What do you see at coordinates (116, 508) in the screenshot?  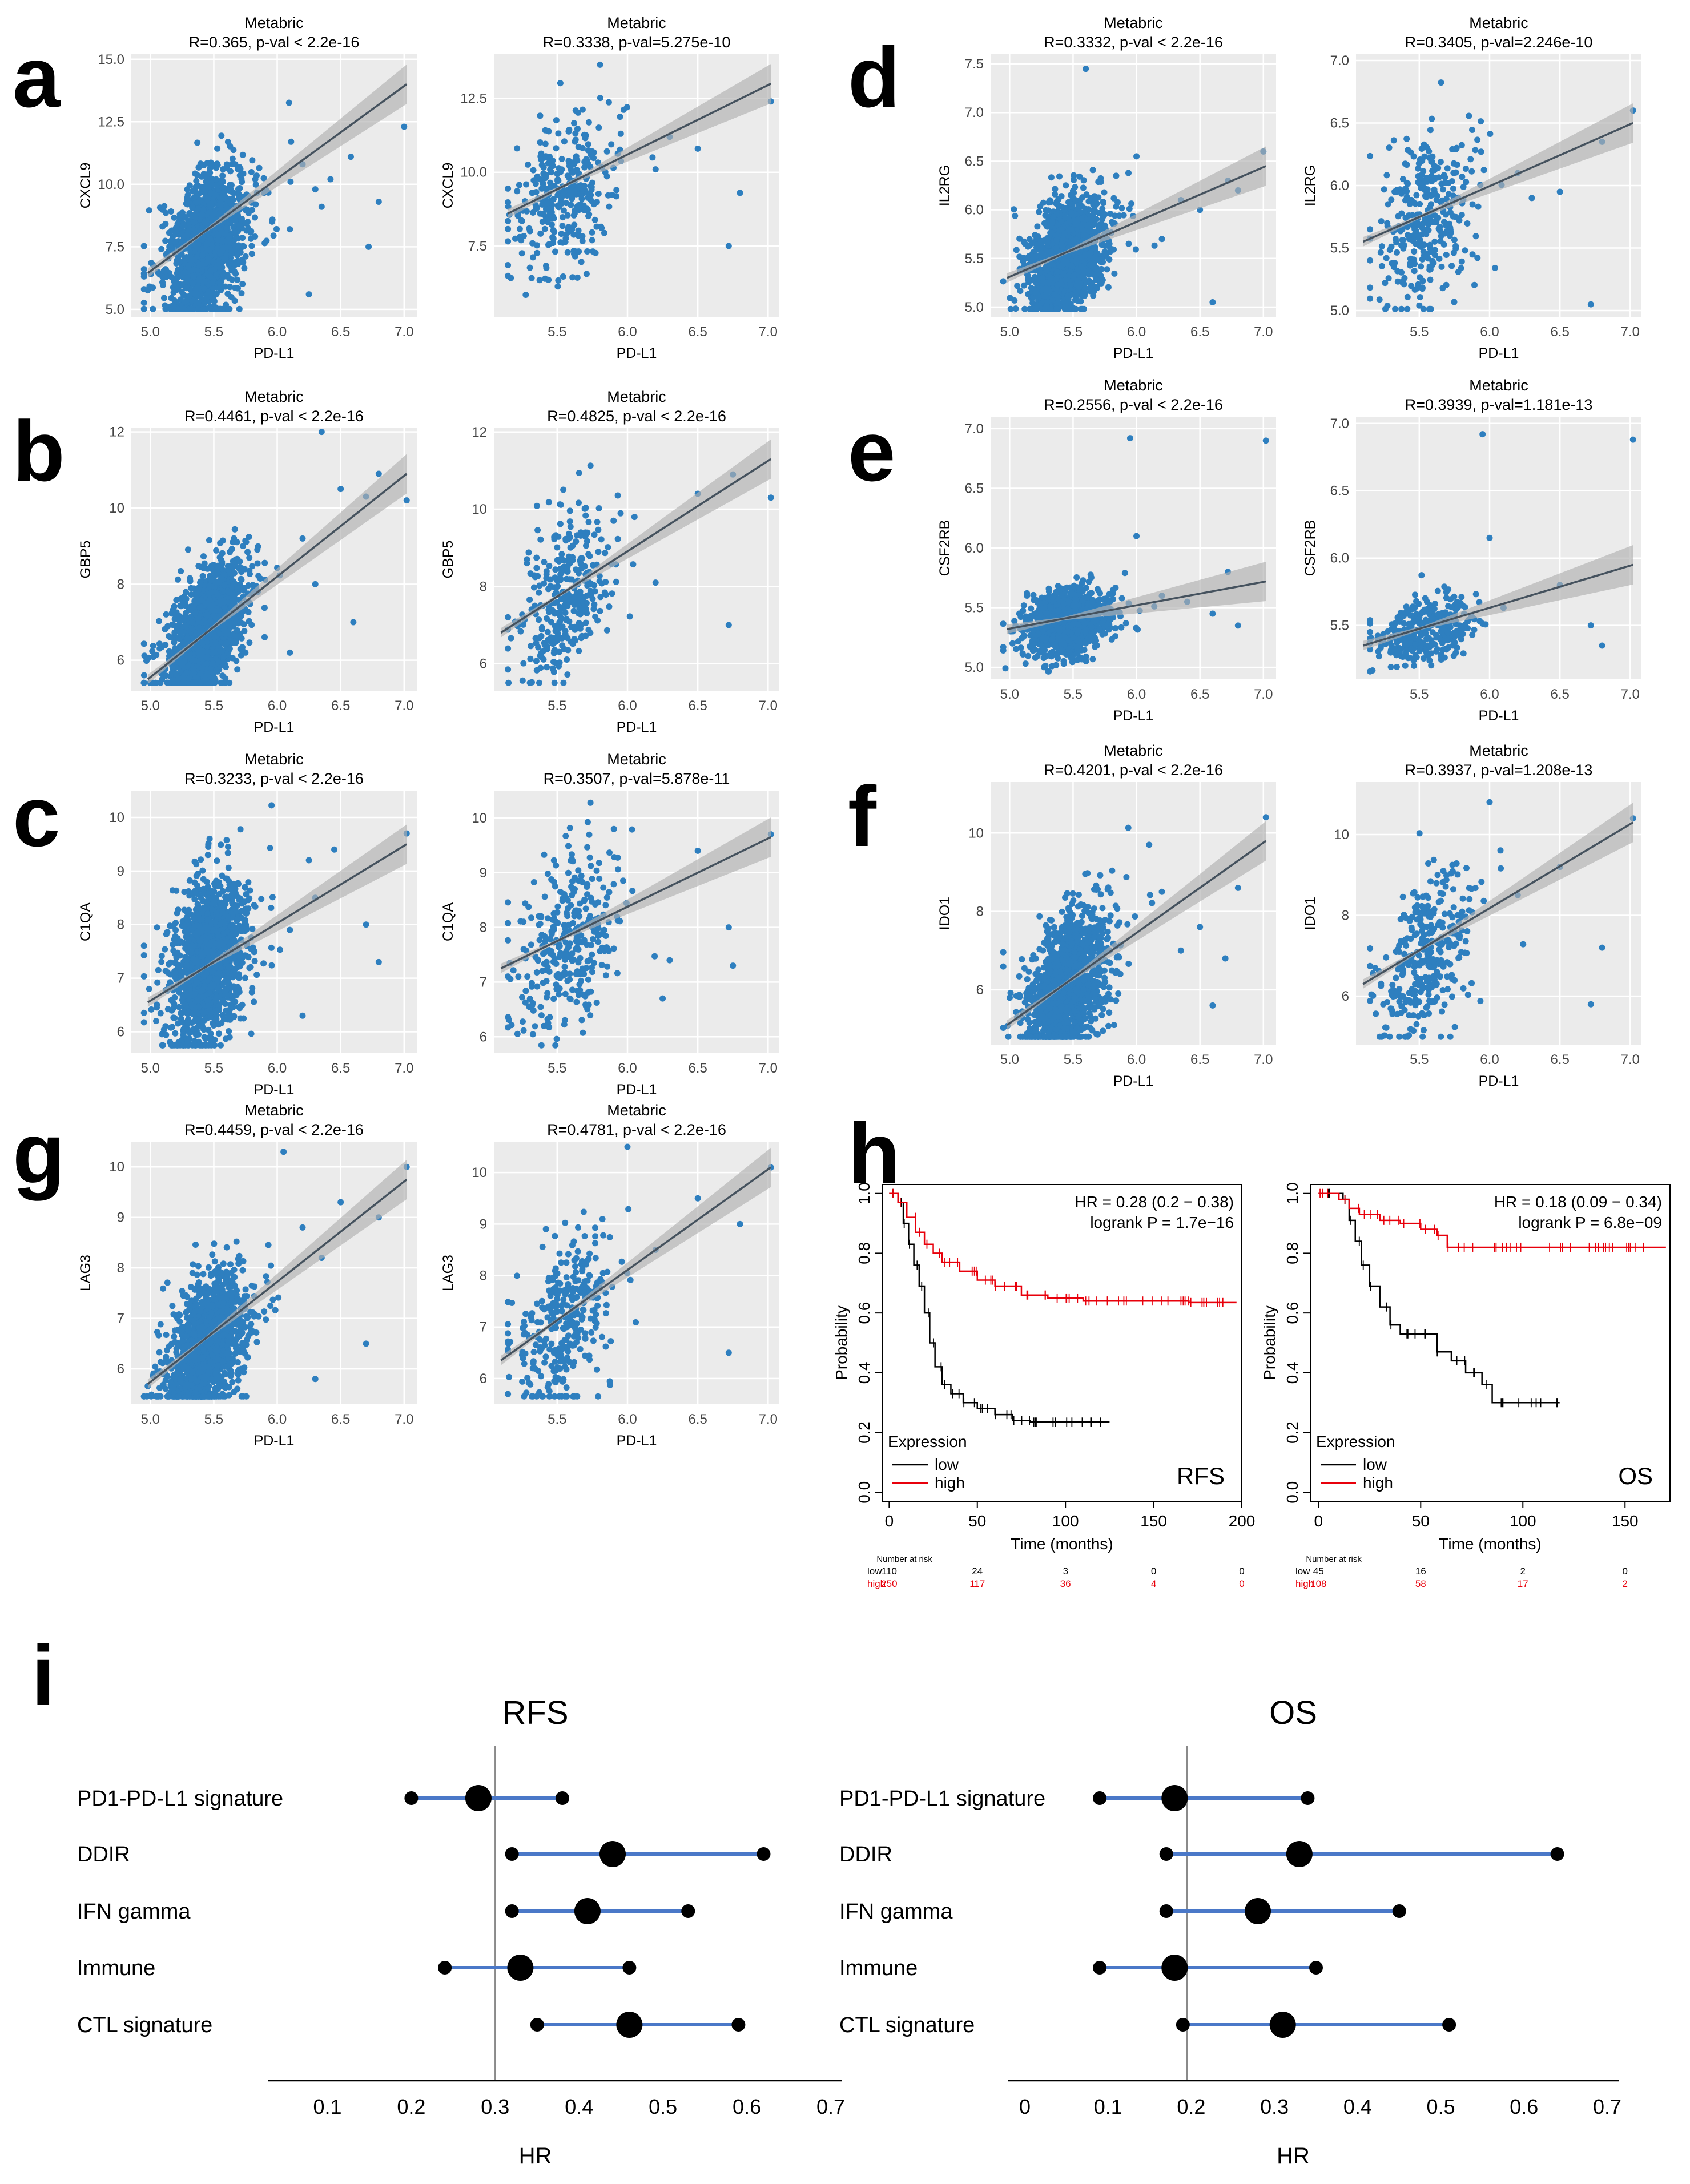 I see `y-tick-label: 10` at bounding box center [116, 508].